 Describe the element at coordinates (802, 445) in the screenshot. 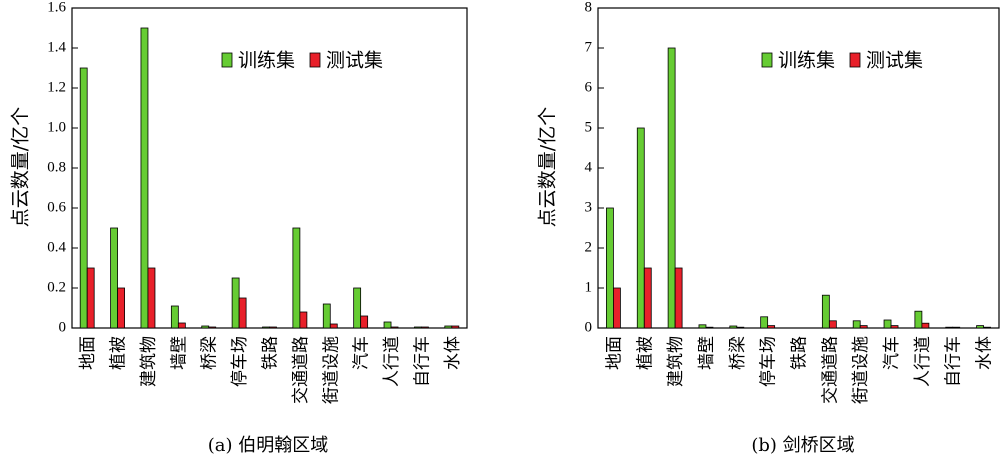

I see `chart-caption: (b) 剑桥区域` at that location.